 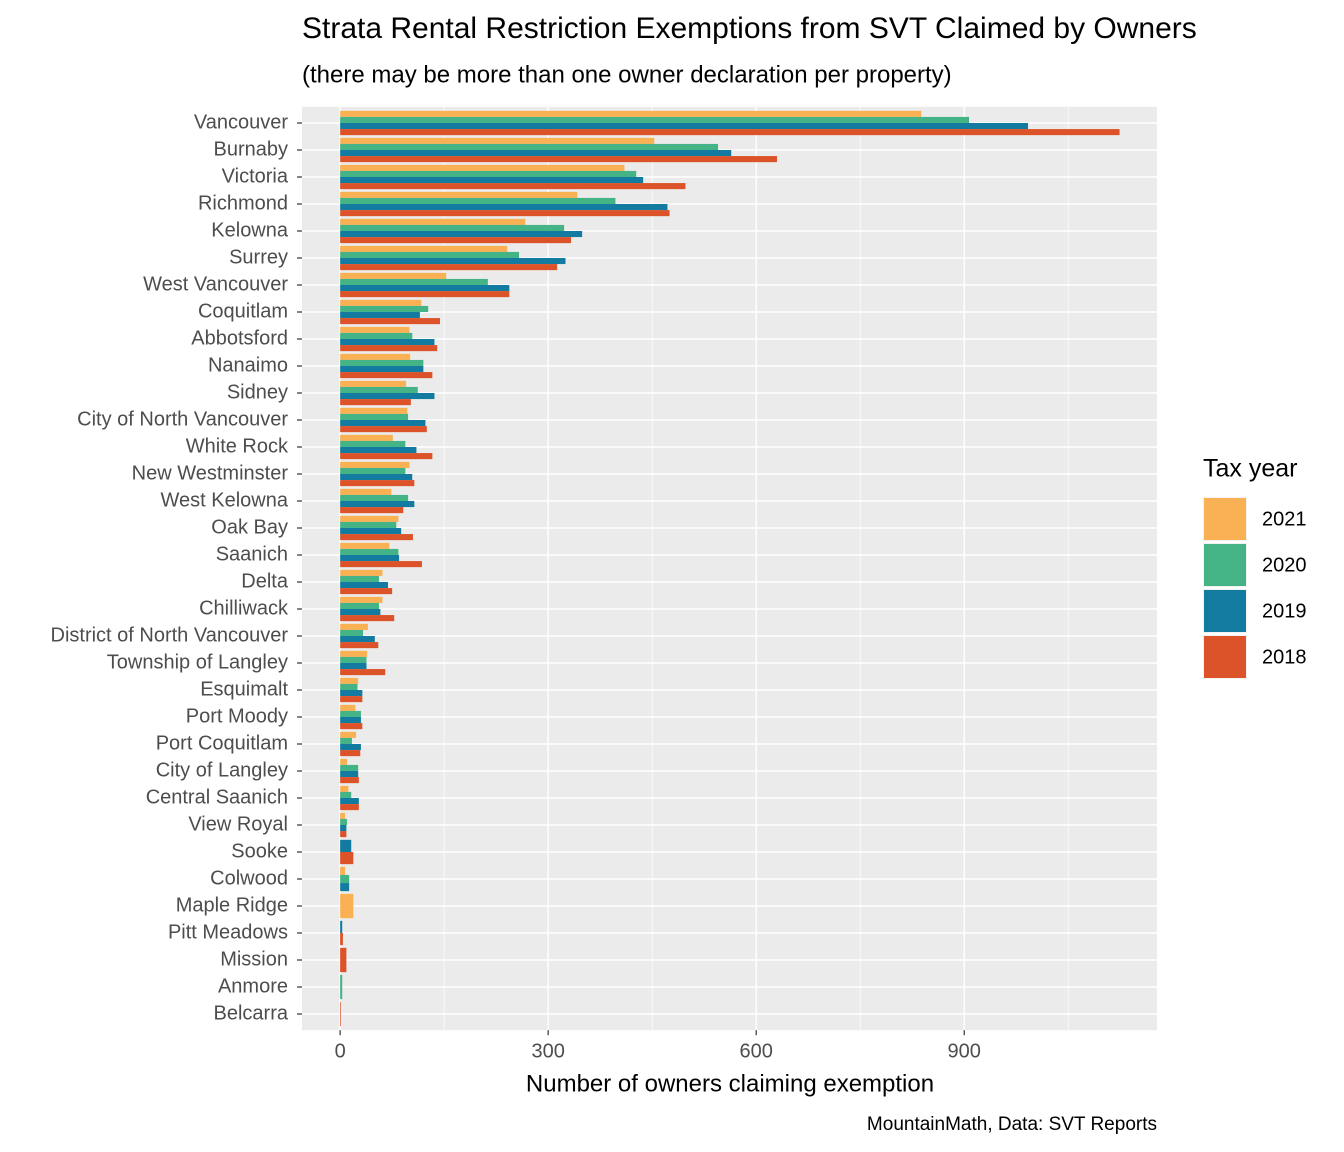 I want to click on y-tick-label: Township of Langley, so click(x=197, y=662).